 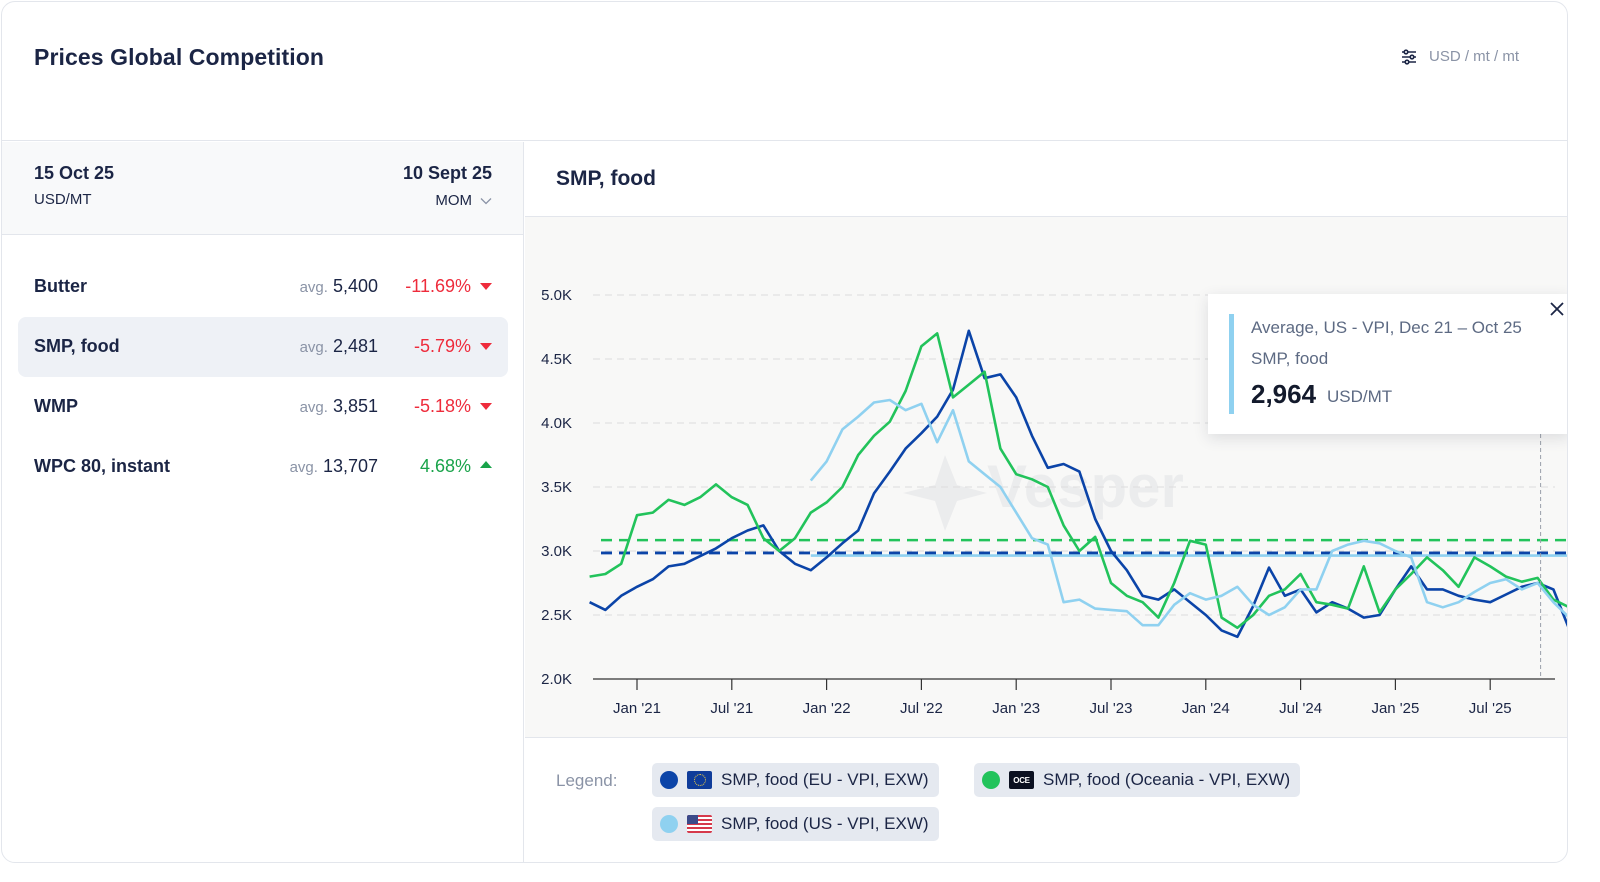 What do you see at coordinates (699, 824) in the screenshot?
I see `us-flag-icon` at bounding box center [699, 824].